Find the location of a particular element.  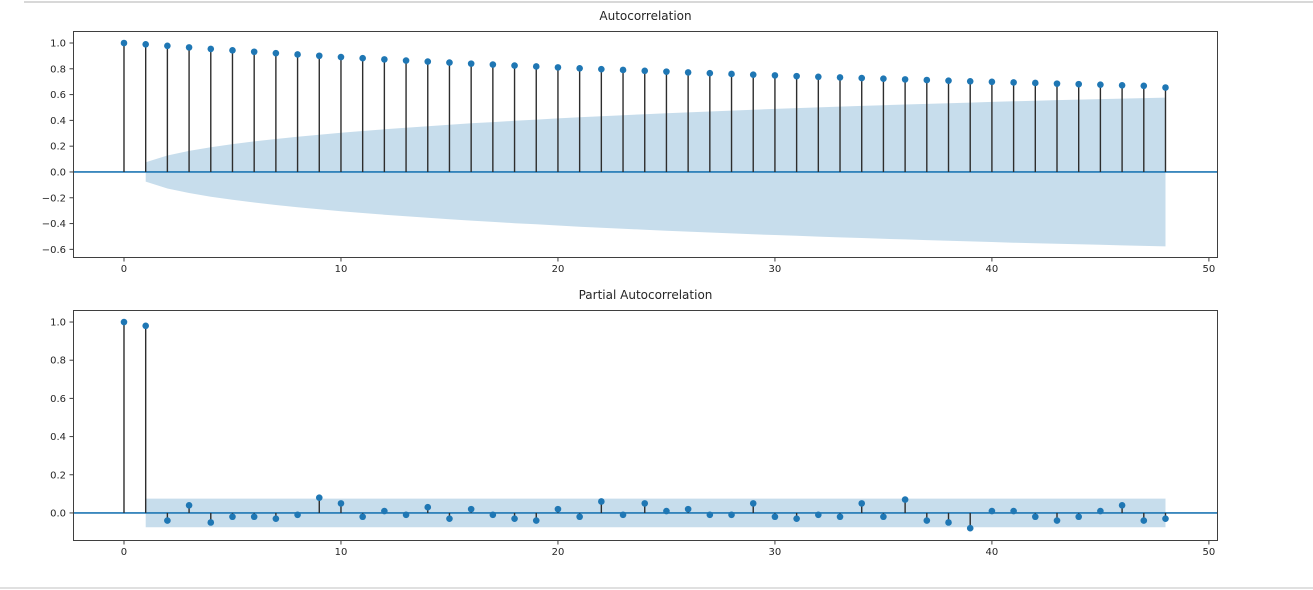

acf-y-tick-label: −0.4 is located at coordinates (54, 224).